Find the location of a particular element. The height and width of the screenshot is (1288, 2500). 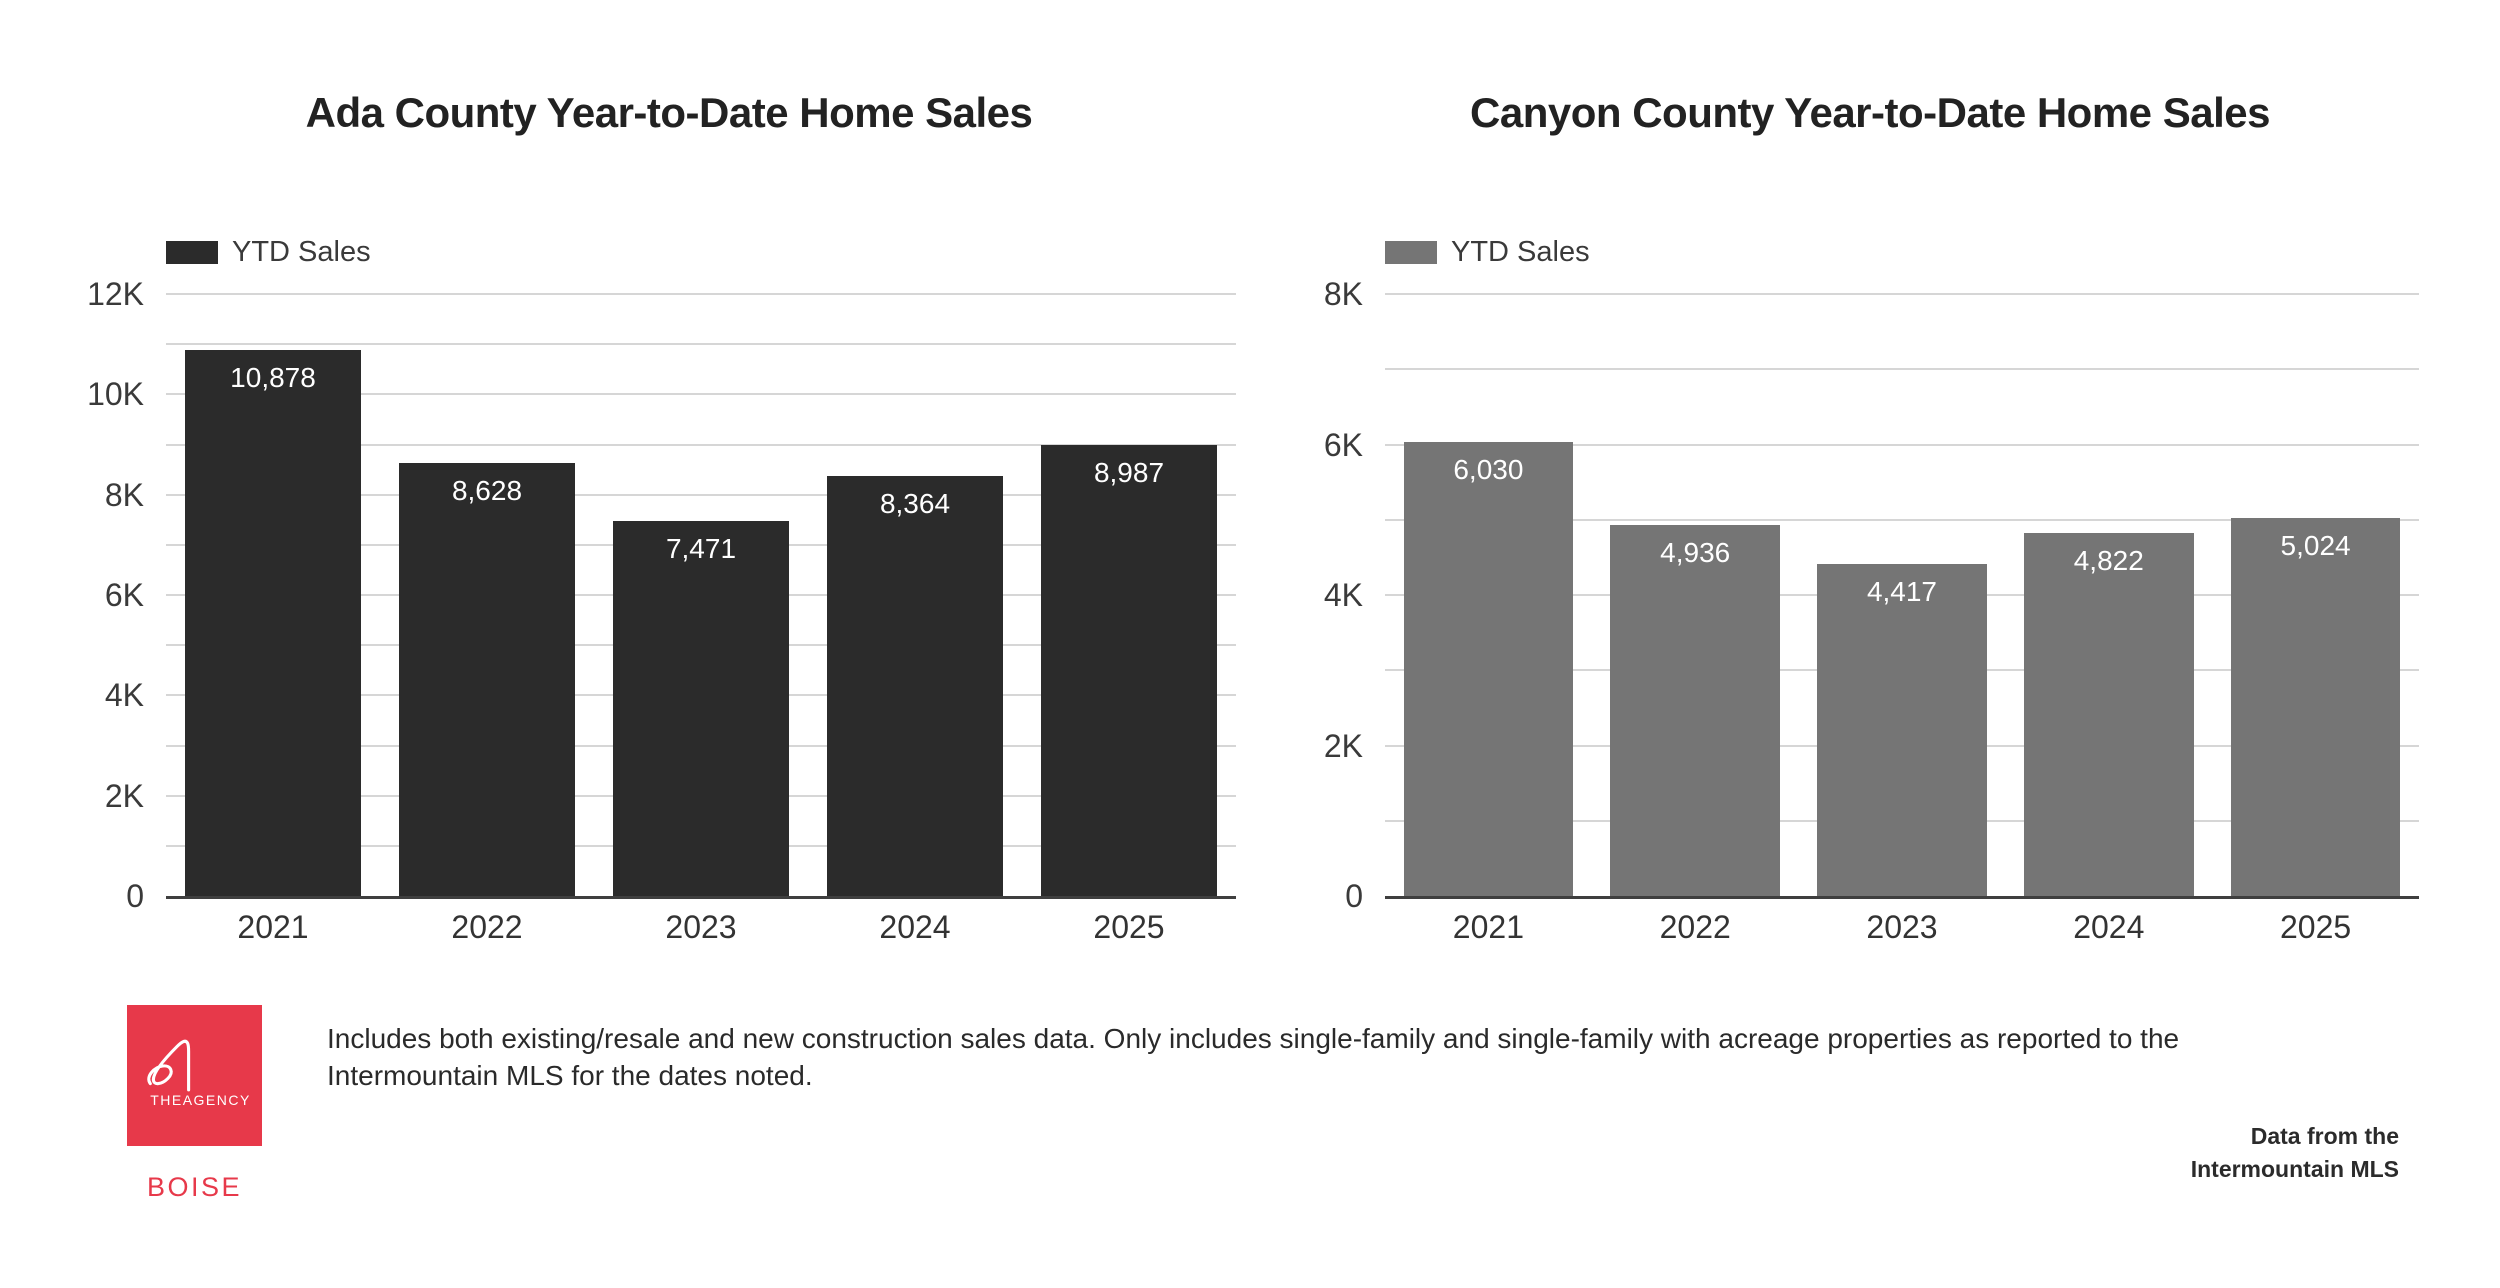

bar-slot: 7,471 is located at coordinates (701, 595).